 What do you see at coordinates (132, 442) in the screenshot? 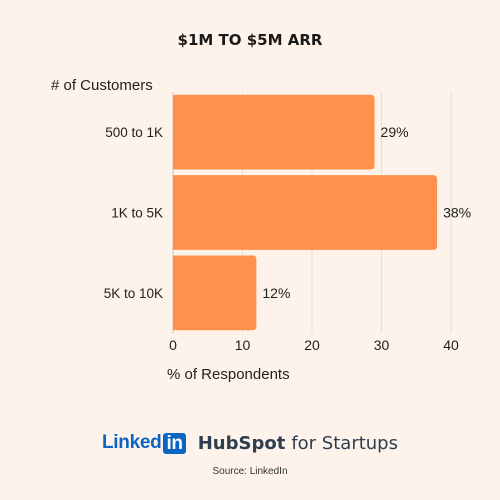
I see `linkedin-wordmark: Linked` at bounding box center [132, 442].